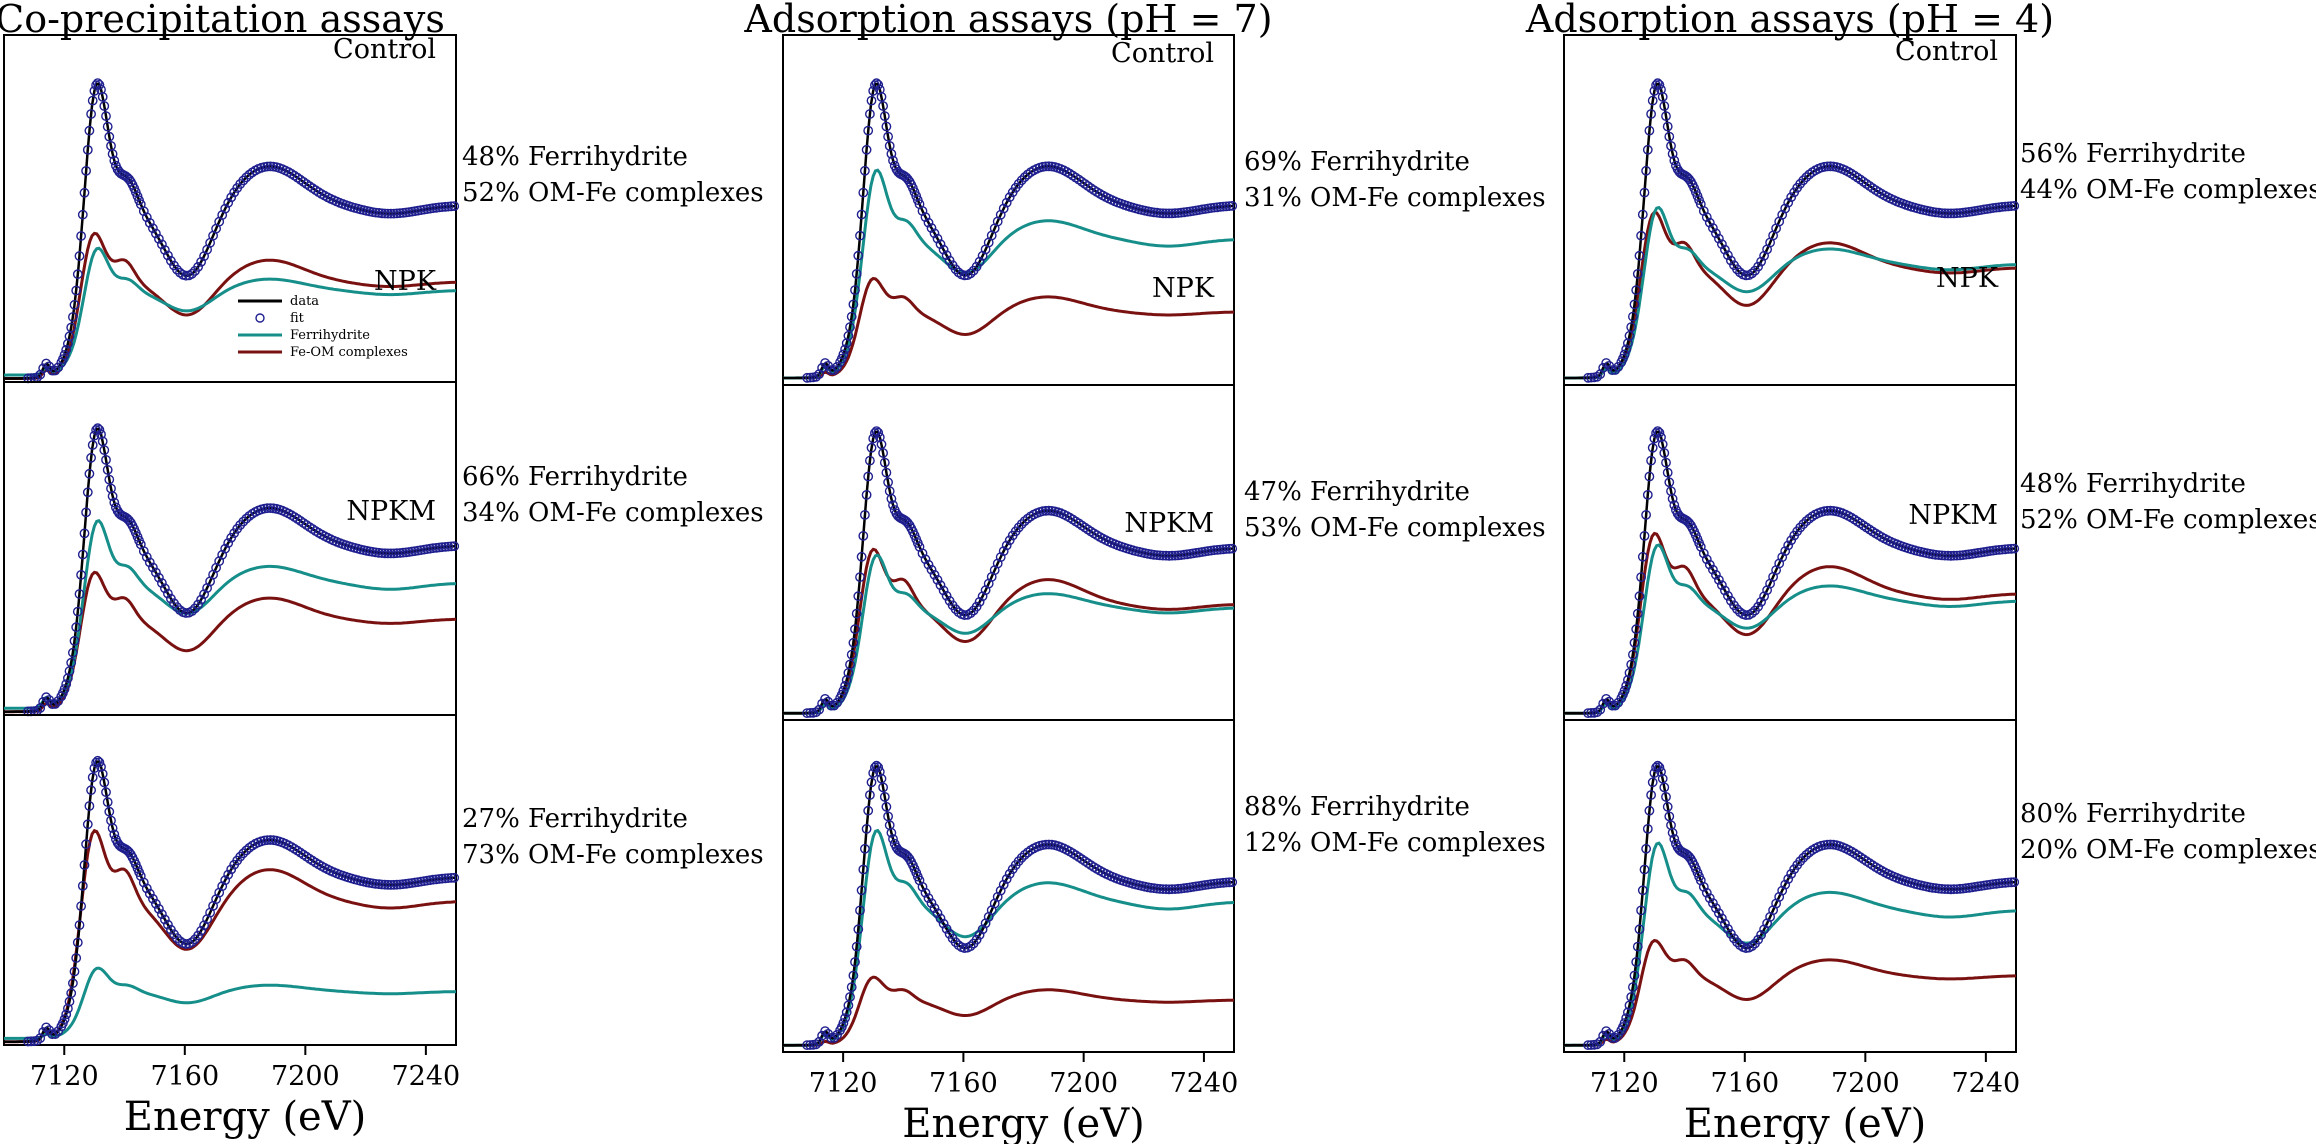 Image resolution: width=2316 pixels, height=1144 pixels. I want to click on fit-markers, so click(241, 570).